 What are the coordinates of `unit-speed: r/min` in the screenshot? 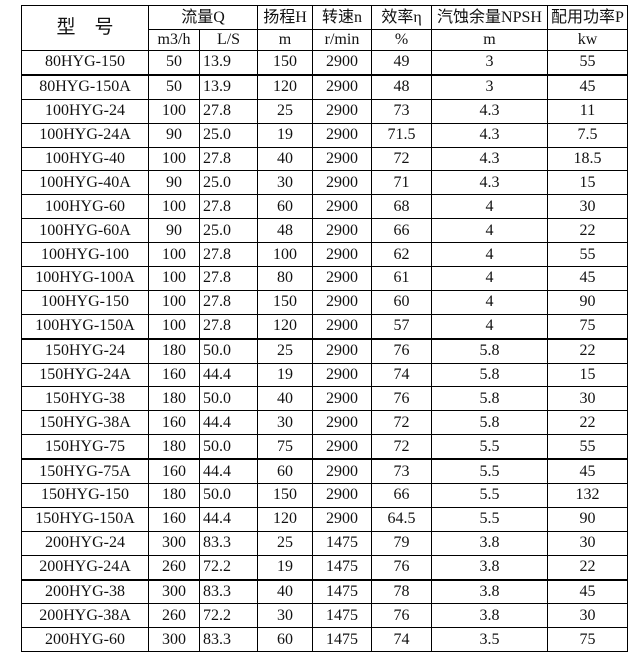 It's located at (342, 40).